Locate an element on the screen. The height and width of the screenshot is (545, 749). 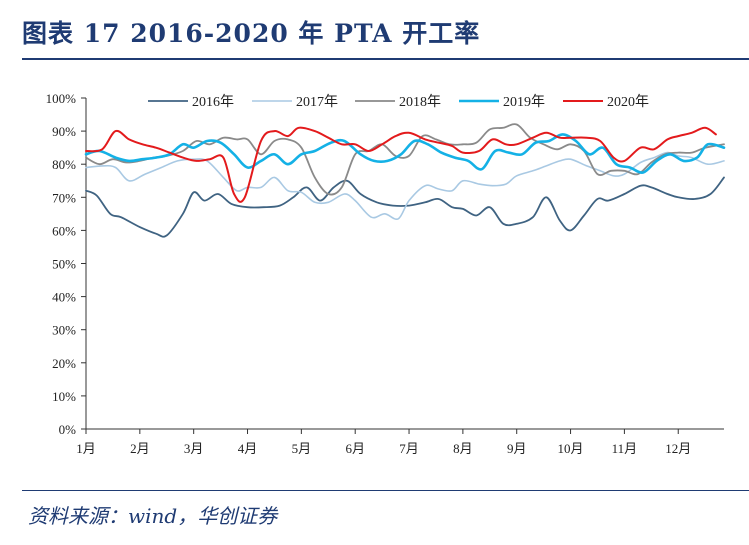
series-line-2017年 is located at coordinates (405, 186).